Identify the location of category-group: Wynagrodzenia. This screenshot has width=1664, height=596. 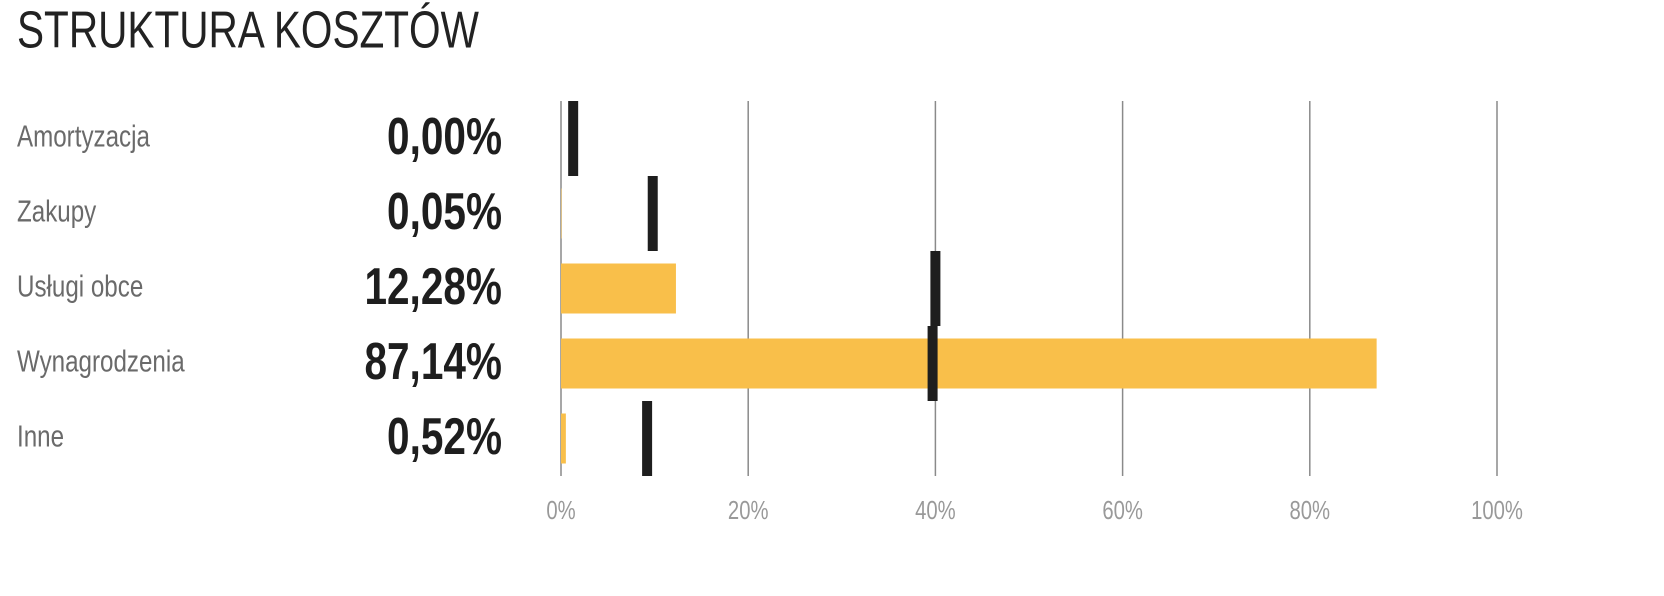
(101, 361).